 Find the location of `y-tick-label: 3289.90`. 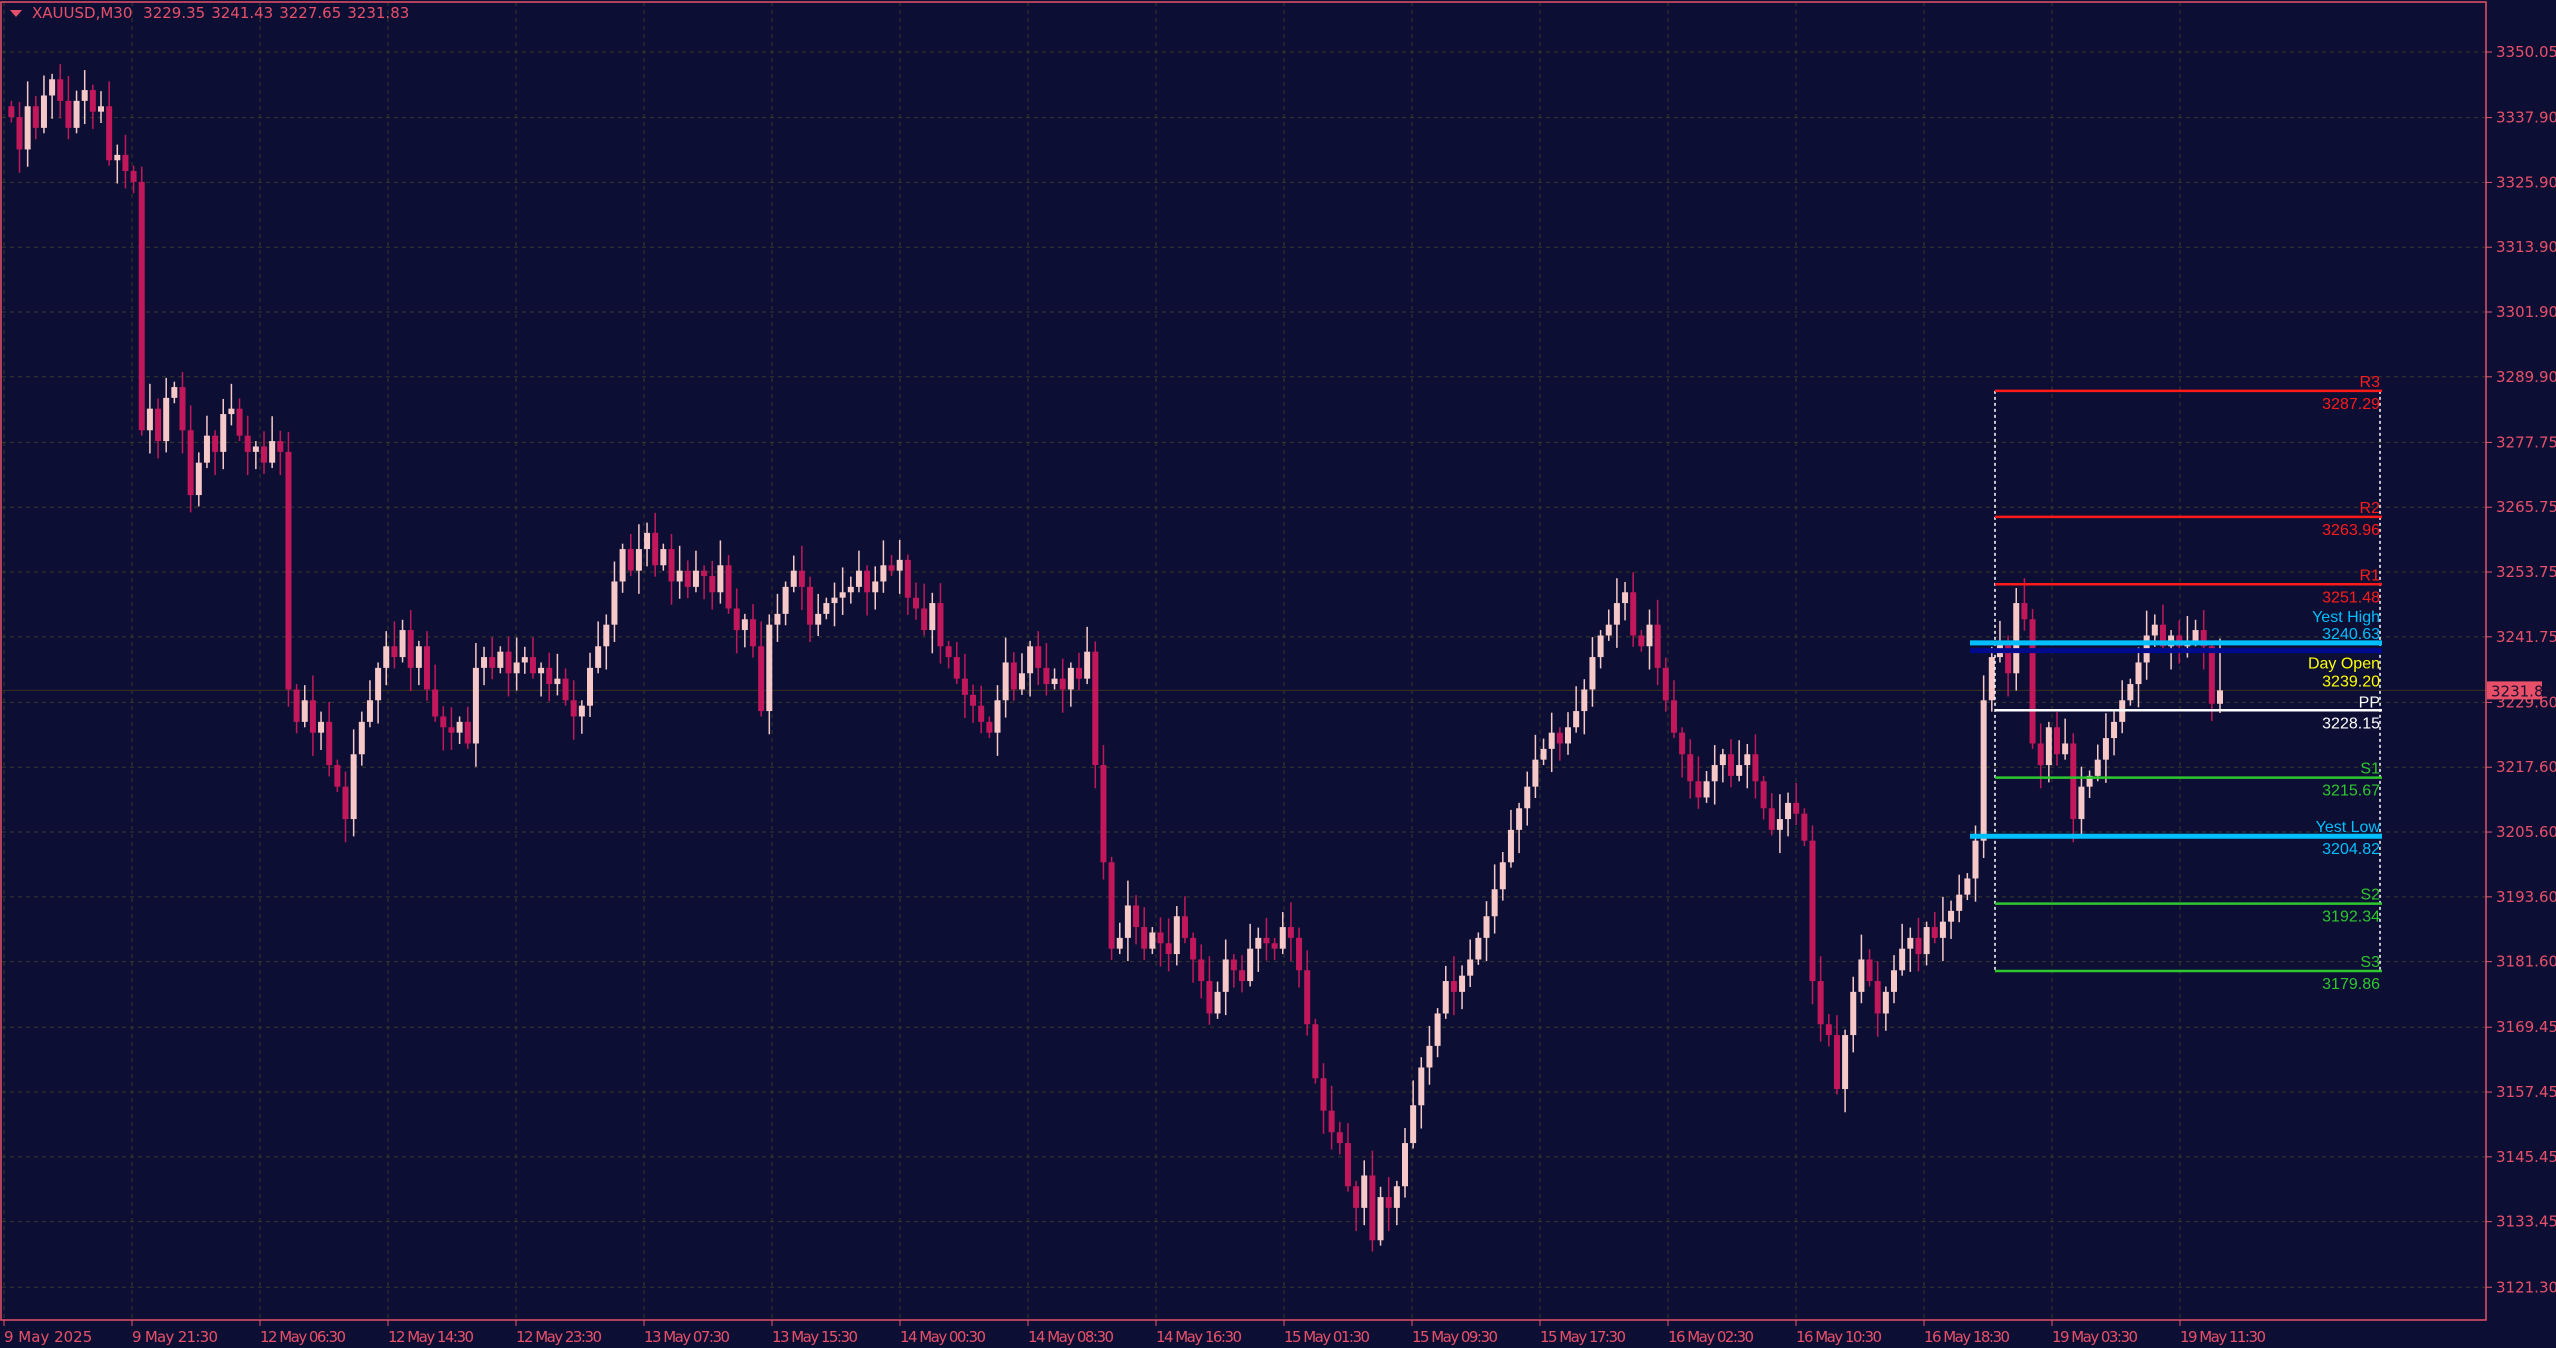

y-tick-label: 3289.90 is located at coordinates (2526, 377).